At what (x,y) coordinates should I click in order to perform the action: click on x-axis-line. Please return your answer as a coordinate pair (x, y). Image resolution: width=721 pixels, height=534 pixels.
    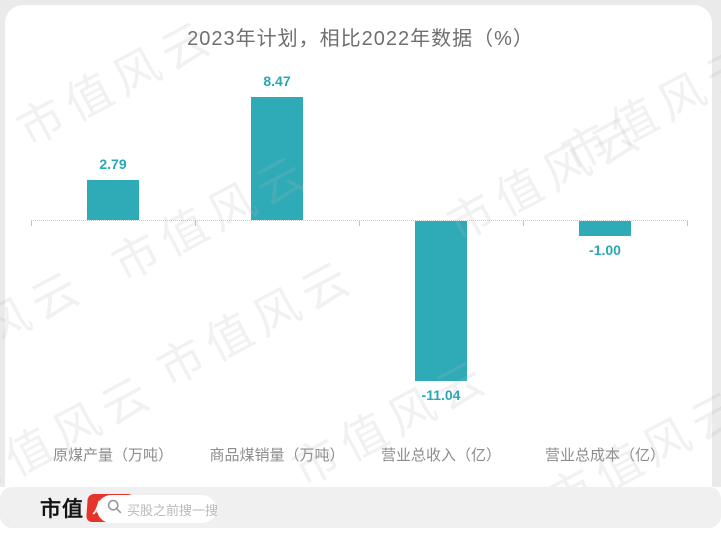
    Looking at the image, I should click on (359, 220).